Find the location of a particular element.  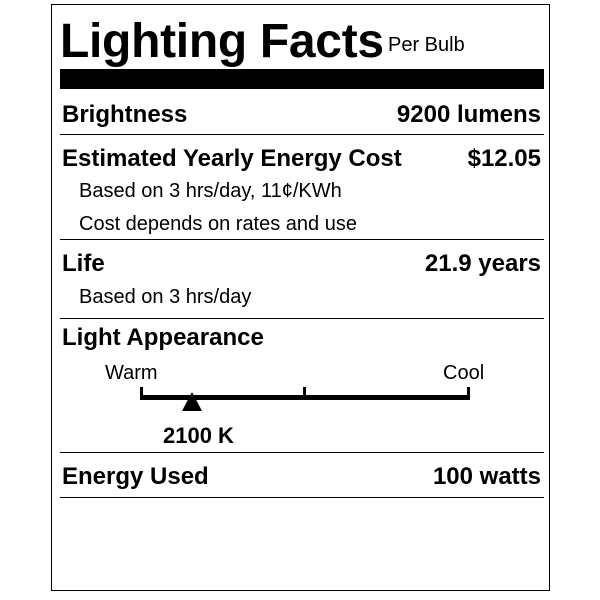

cool-label: Cool is located at coordinates (464, 373).